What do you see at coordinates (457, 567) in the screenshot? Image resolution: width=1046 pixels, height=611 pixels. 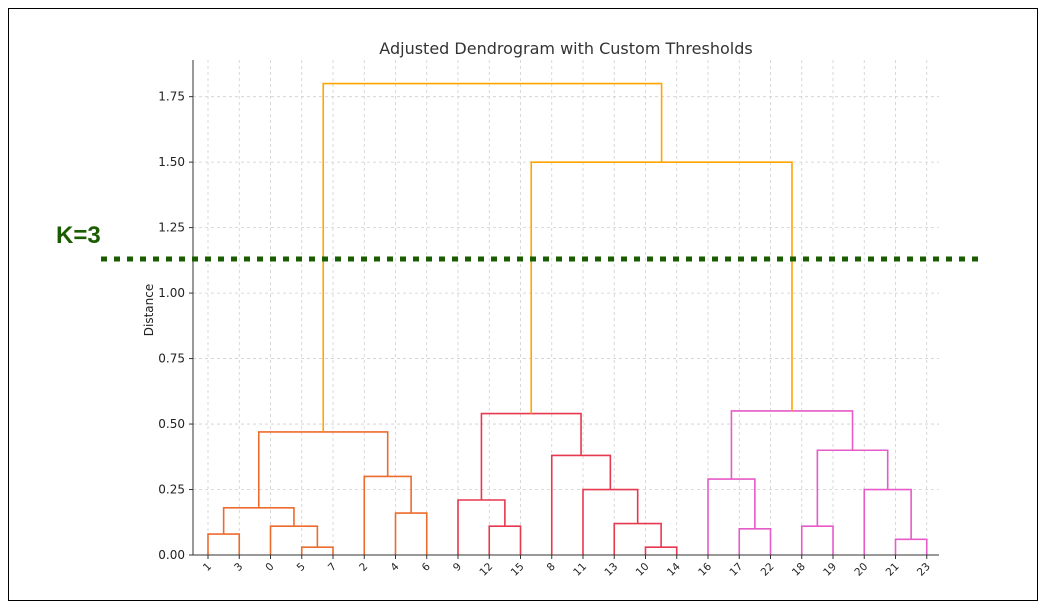 I see `x-tick-label: 9` at bounding box center [457, 567].